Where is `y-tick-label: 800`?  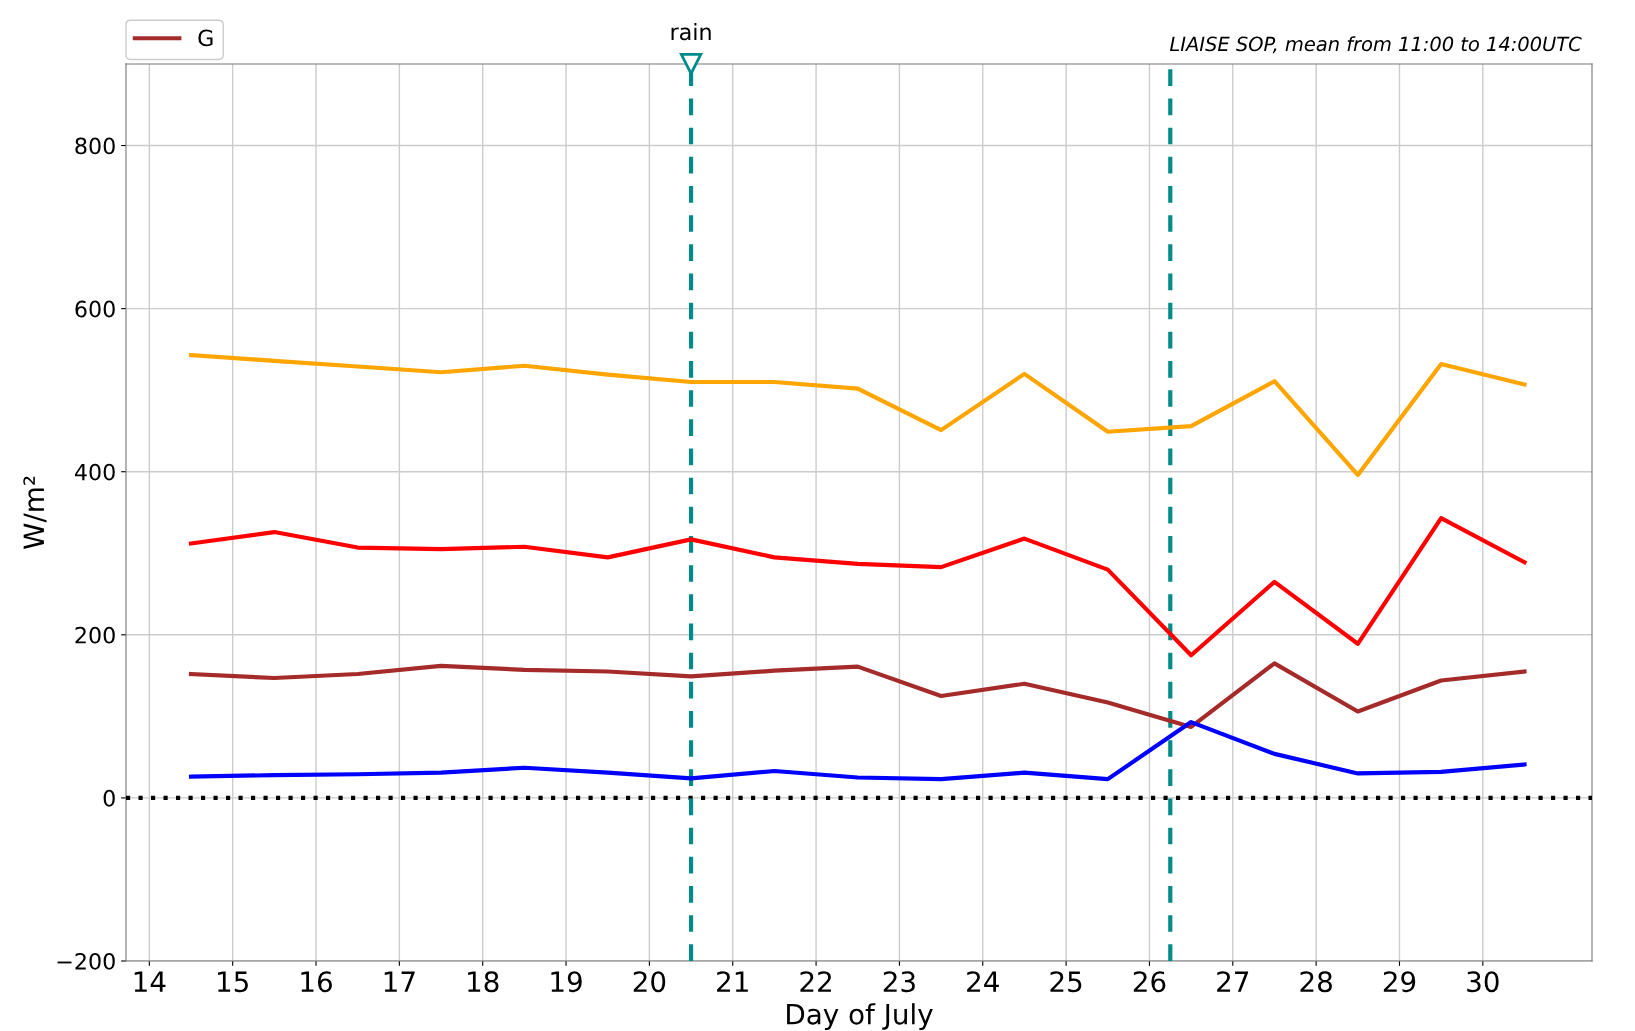 y-tick-label: 800 is located at coordinates (95, 146).